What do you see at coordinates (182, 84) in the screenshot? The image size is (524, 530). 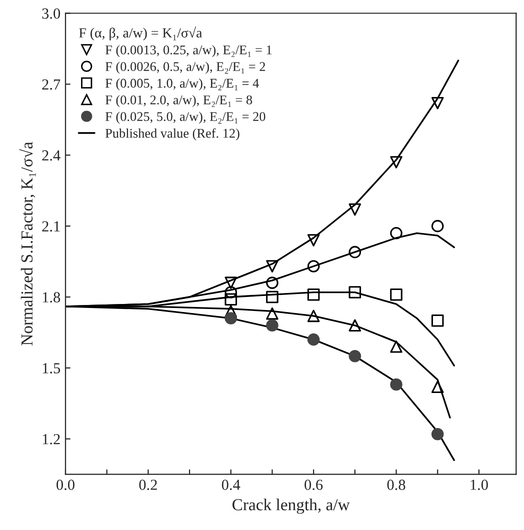 I see `legend-label: F (0.005, 1.0, a/w), E₂/E₁ = 4` at bounding box center [182, 84].